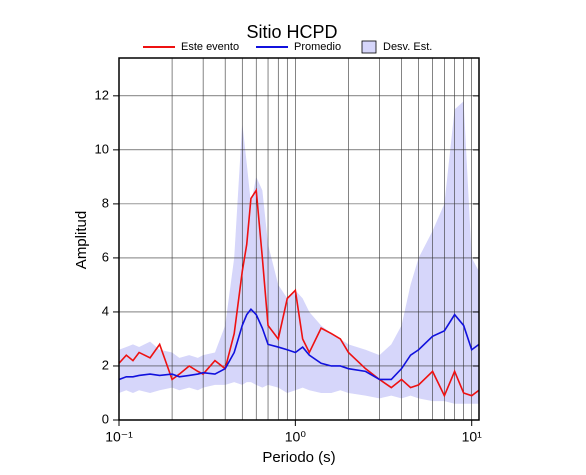 This screenshot has height=475, width=586. Describe the element at coordinates (407, 47) in the screenshot. I see `legend-label: Desv. Est.` at that location.